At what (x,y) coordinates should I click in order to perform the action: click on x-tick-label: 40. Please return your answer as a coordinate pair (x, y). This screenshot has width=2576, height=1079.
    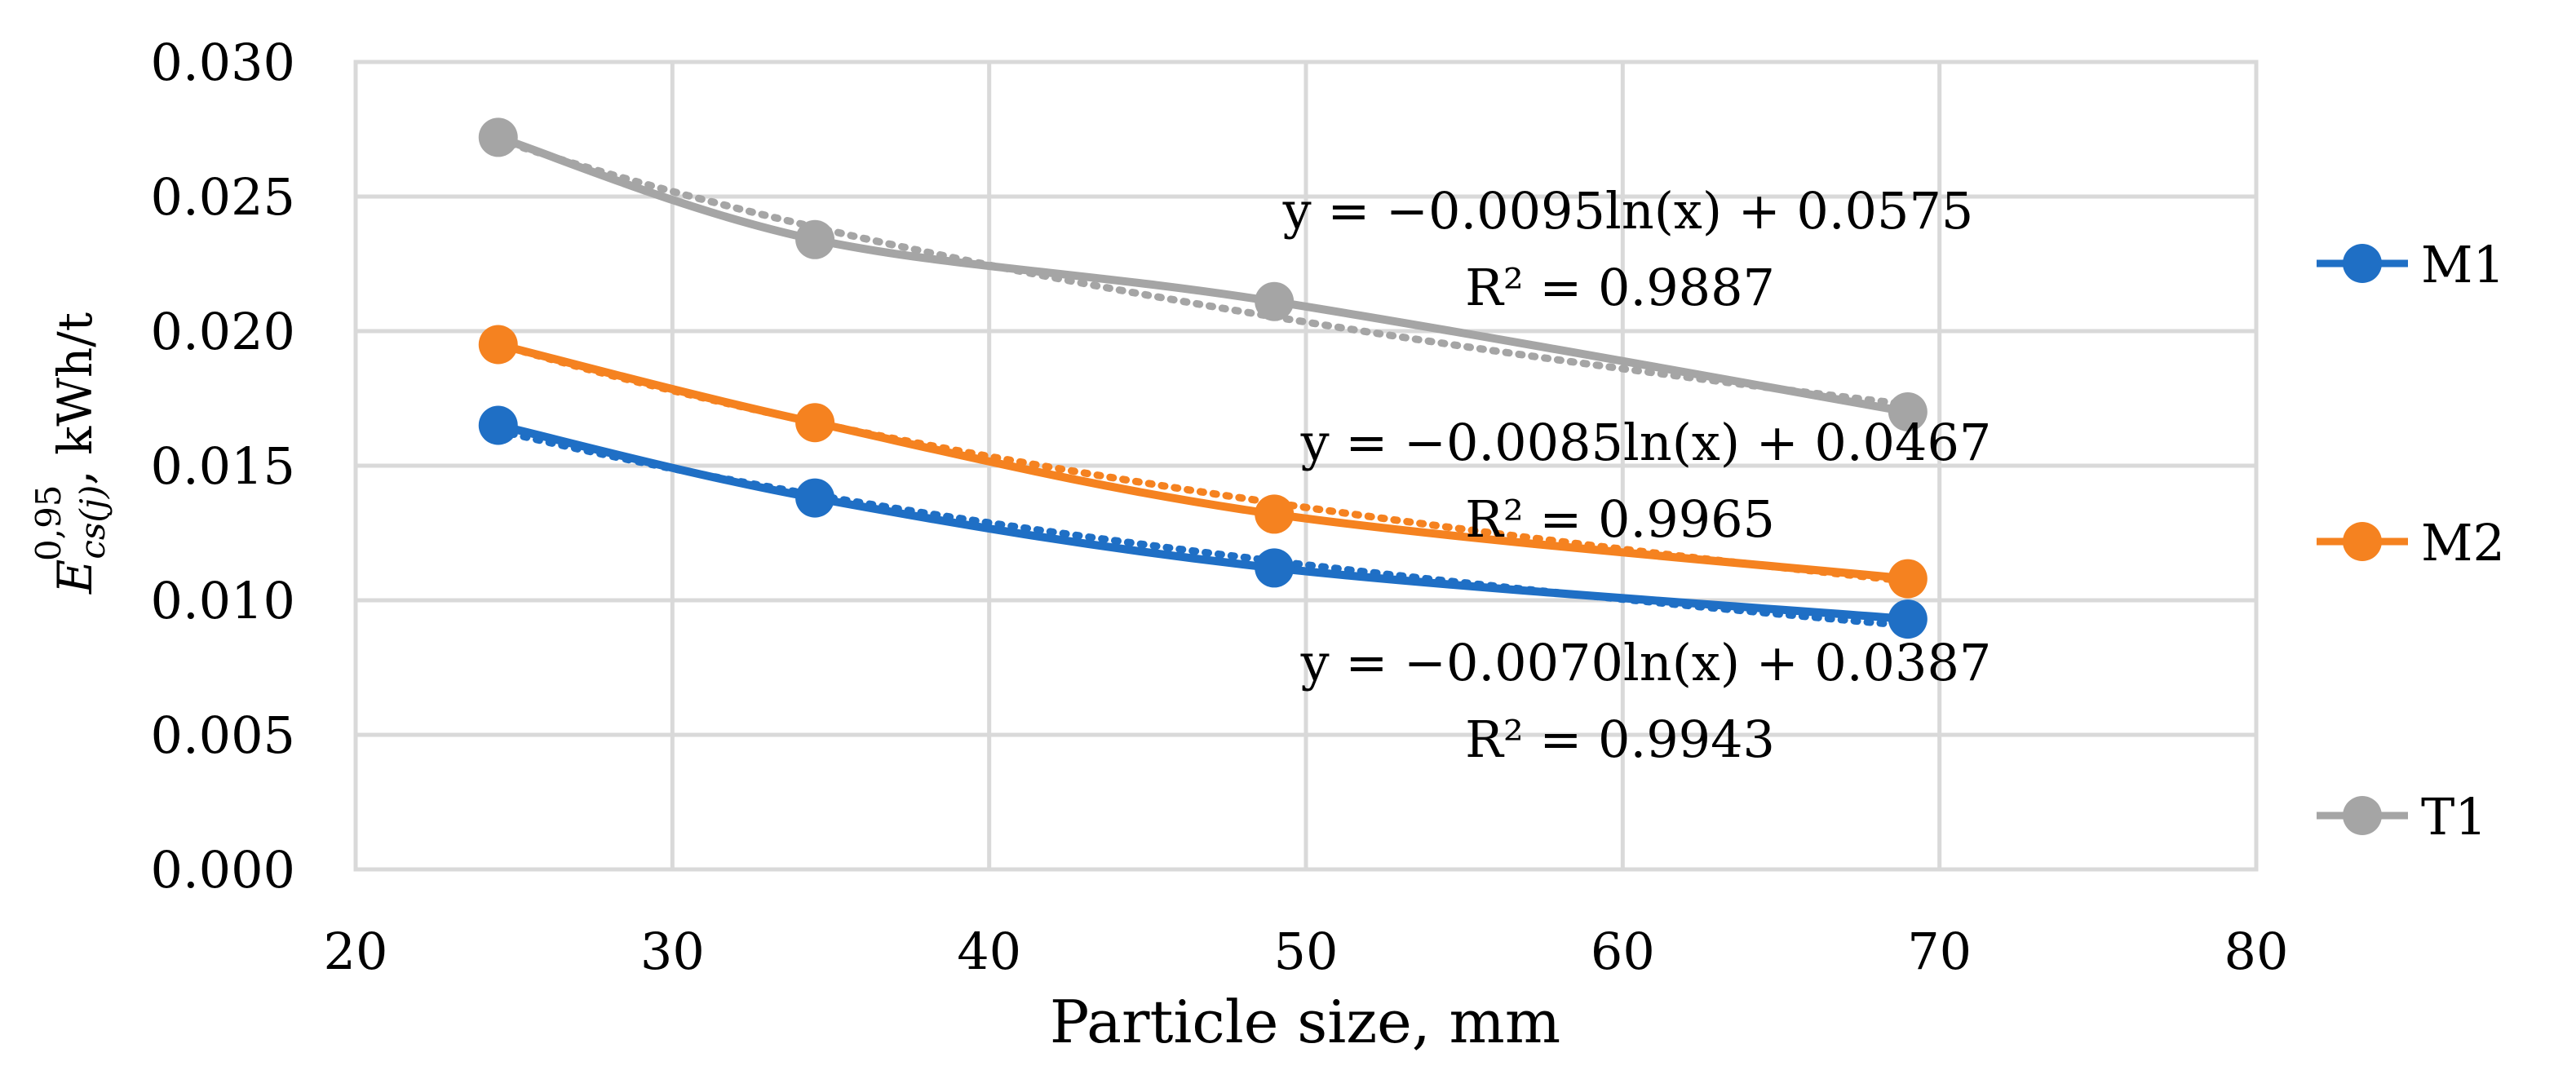
    Looking at the image, I should click on (989, 951).